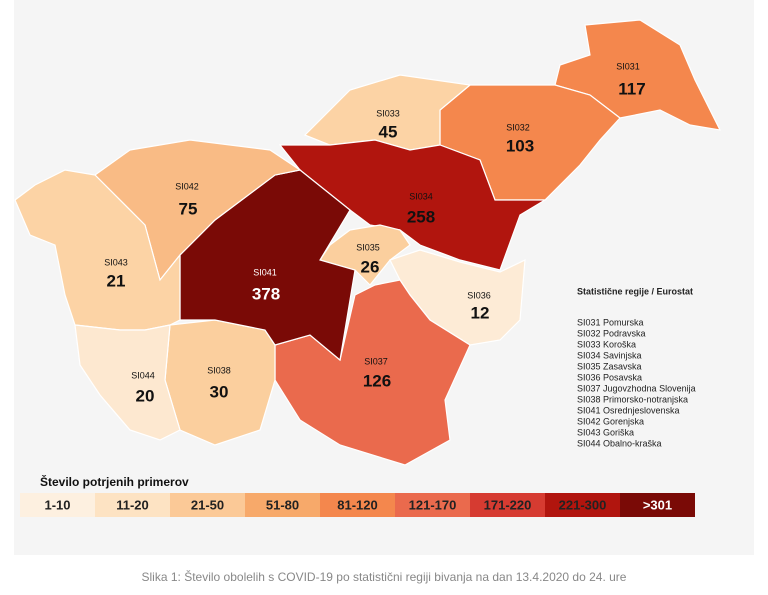  Describe the element at coordinates (609, 366) in the screenshot. I see `list-item: SI035 Zasavska` at that location.